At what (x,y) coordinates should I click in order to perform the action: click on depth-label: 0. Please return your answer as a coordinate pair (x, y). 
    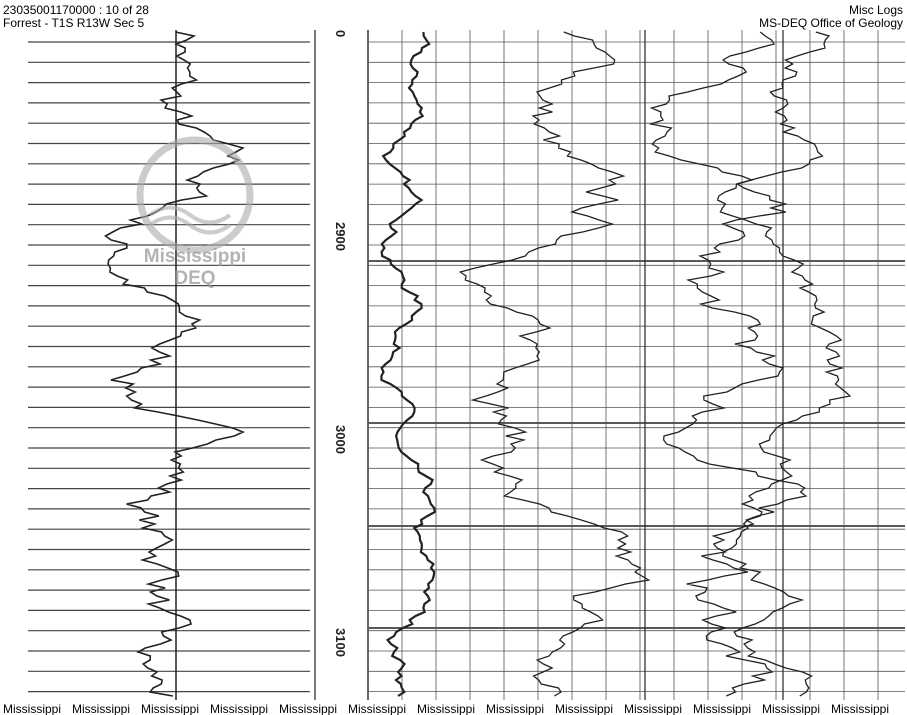
    Looking at the image, I should click on (340, 33).